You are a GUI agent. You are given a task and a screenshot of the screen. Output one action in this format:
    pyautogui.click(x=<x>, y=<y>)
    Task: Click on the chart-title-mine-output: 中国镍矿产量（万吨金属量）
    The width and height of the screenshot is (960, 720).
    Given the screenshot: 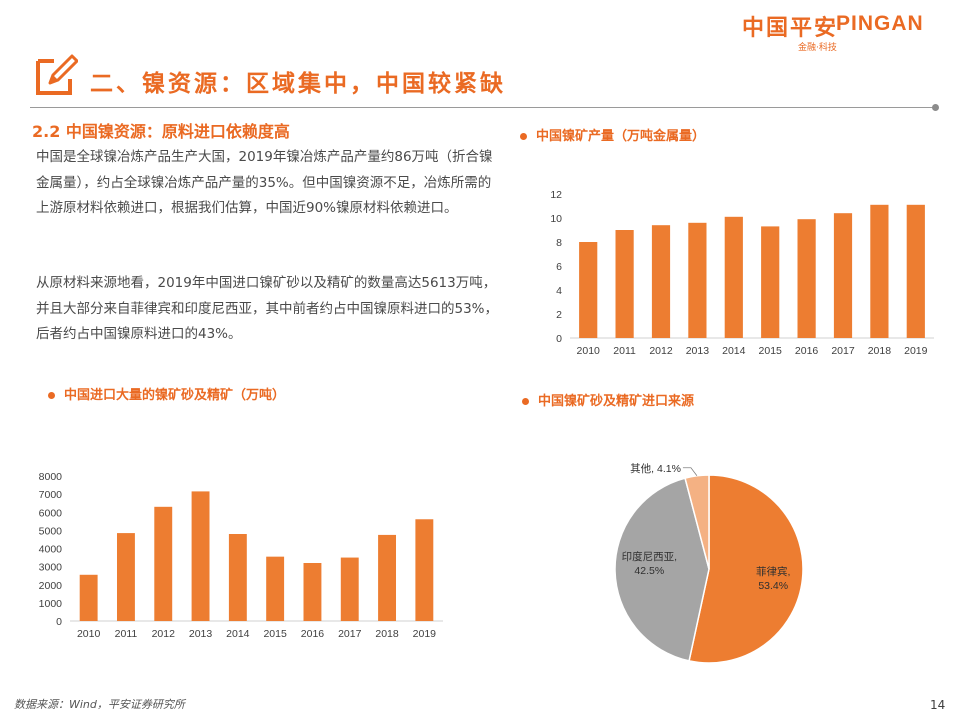 What is the action you would take?
    pyautogui.click(x=612, y=134)
    